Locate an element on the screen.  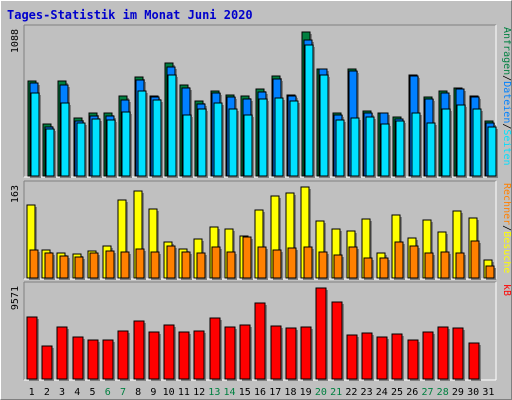
x-tick-label-day-5: 5 is located at coordinates (93, 392).